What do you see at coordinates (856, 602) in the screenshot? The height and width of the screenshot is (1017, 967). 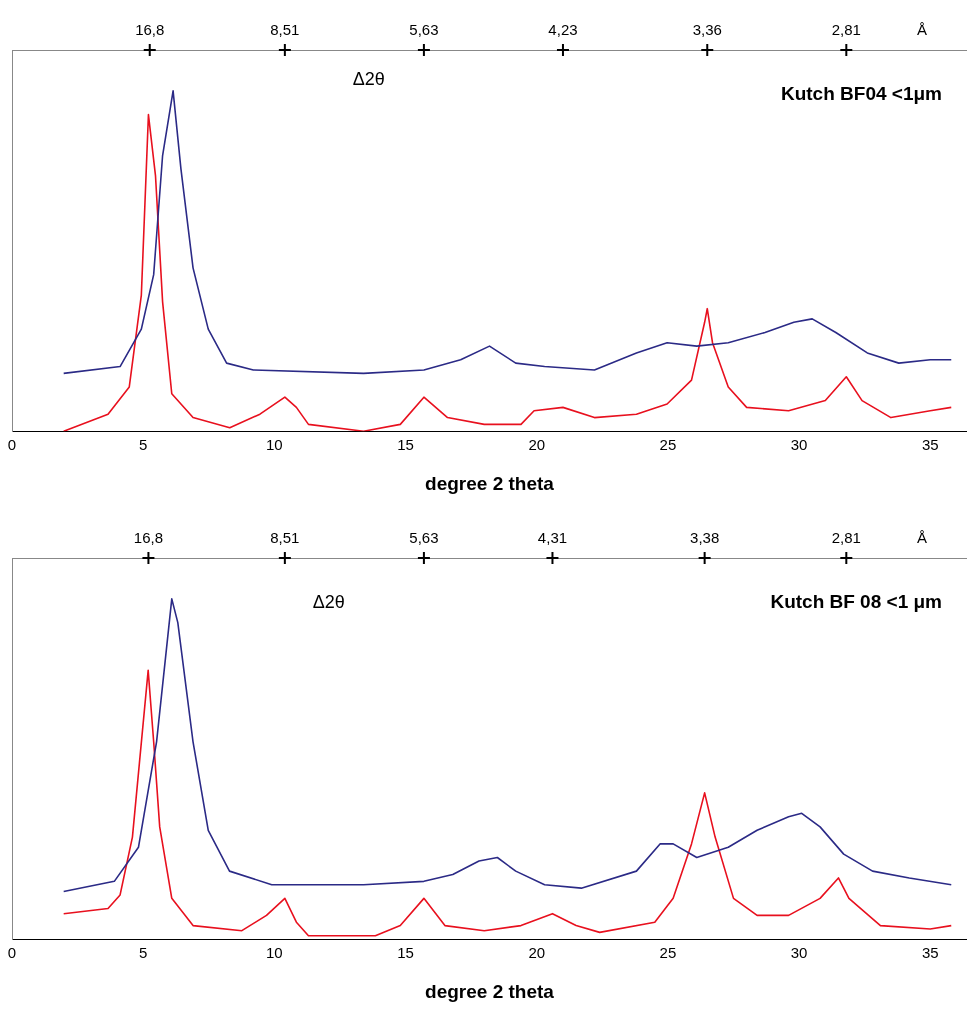 I see `chart-title: Kutch BF 08 <1 μm` at bounding box center [856, 602].